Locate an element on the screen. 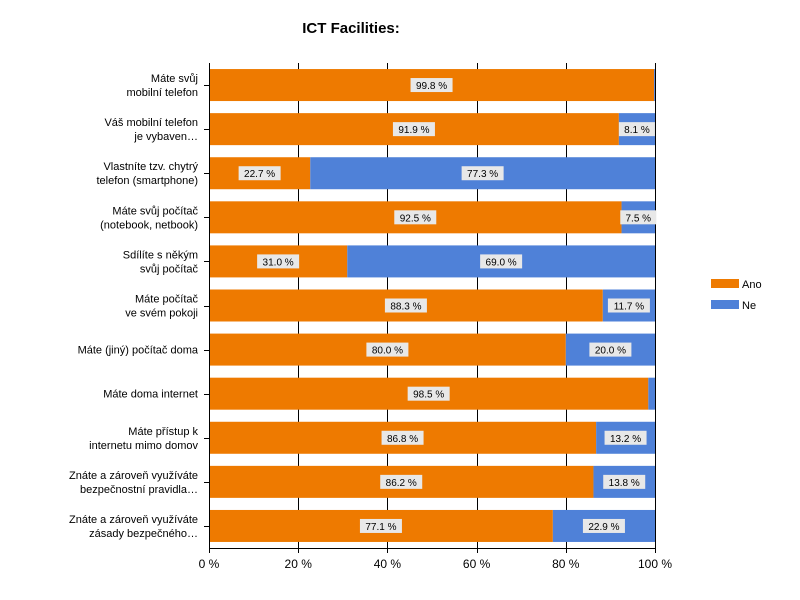 This screenshot has height=600, width=800. x-tick-label: 0 % is located at coordinates (209, 564).